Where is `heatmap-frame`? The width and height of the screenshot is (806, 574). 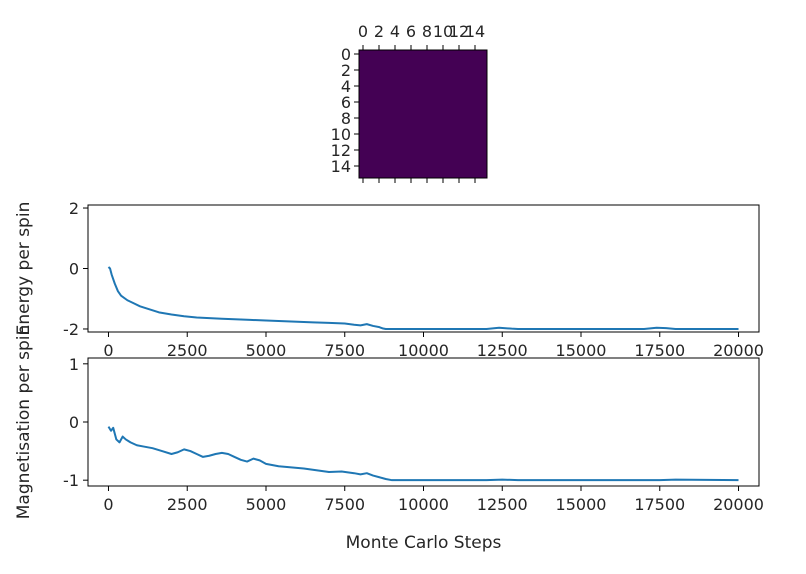 heatmap-frame is located at coordinates (423, 114).